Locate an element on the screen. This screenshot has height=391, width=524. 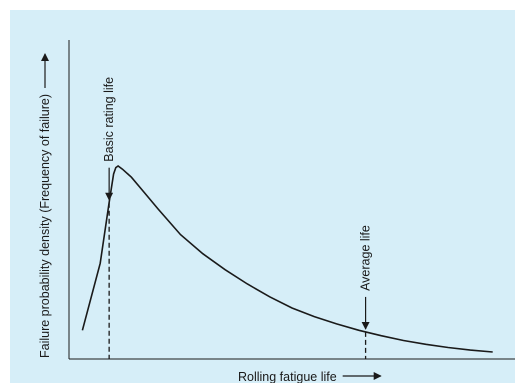
basic-rating-life-label: Basic rating life is located at coordinates (109, 119).